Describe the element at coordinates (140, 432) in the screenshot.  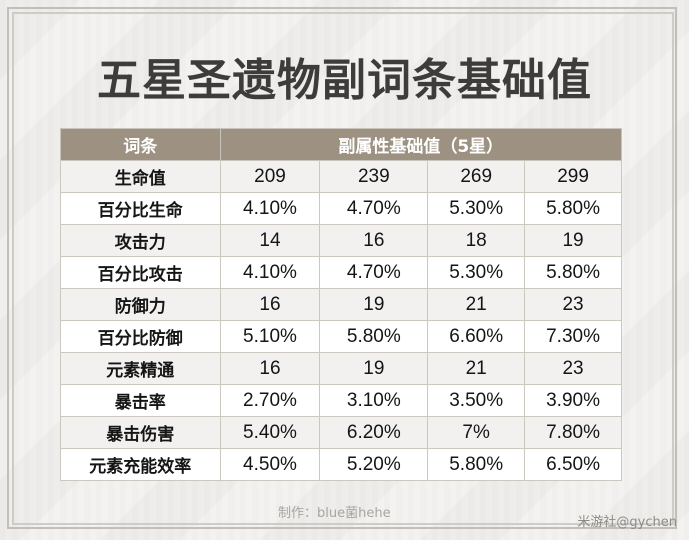
I see `row-label: 暴击伤害` at that location.